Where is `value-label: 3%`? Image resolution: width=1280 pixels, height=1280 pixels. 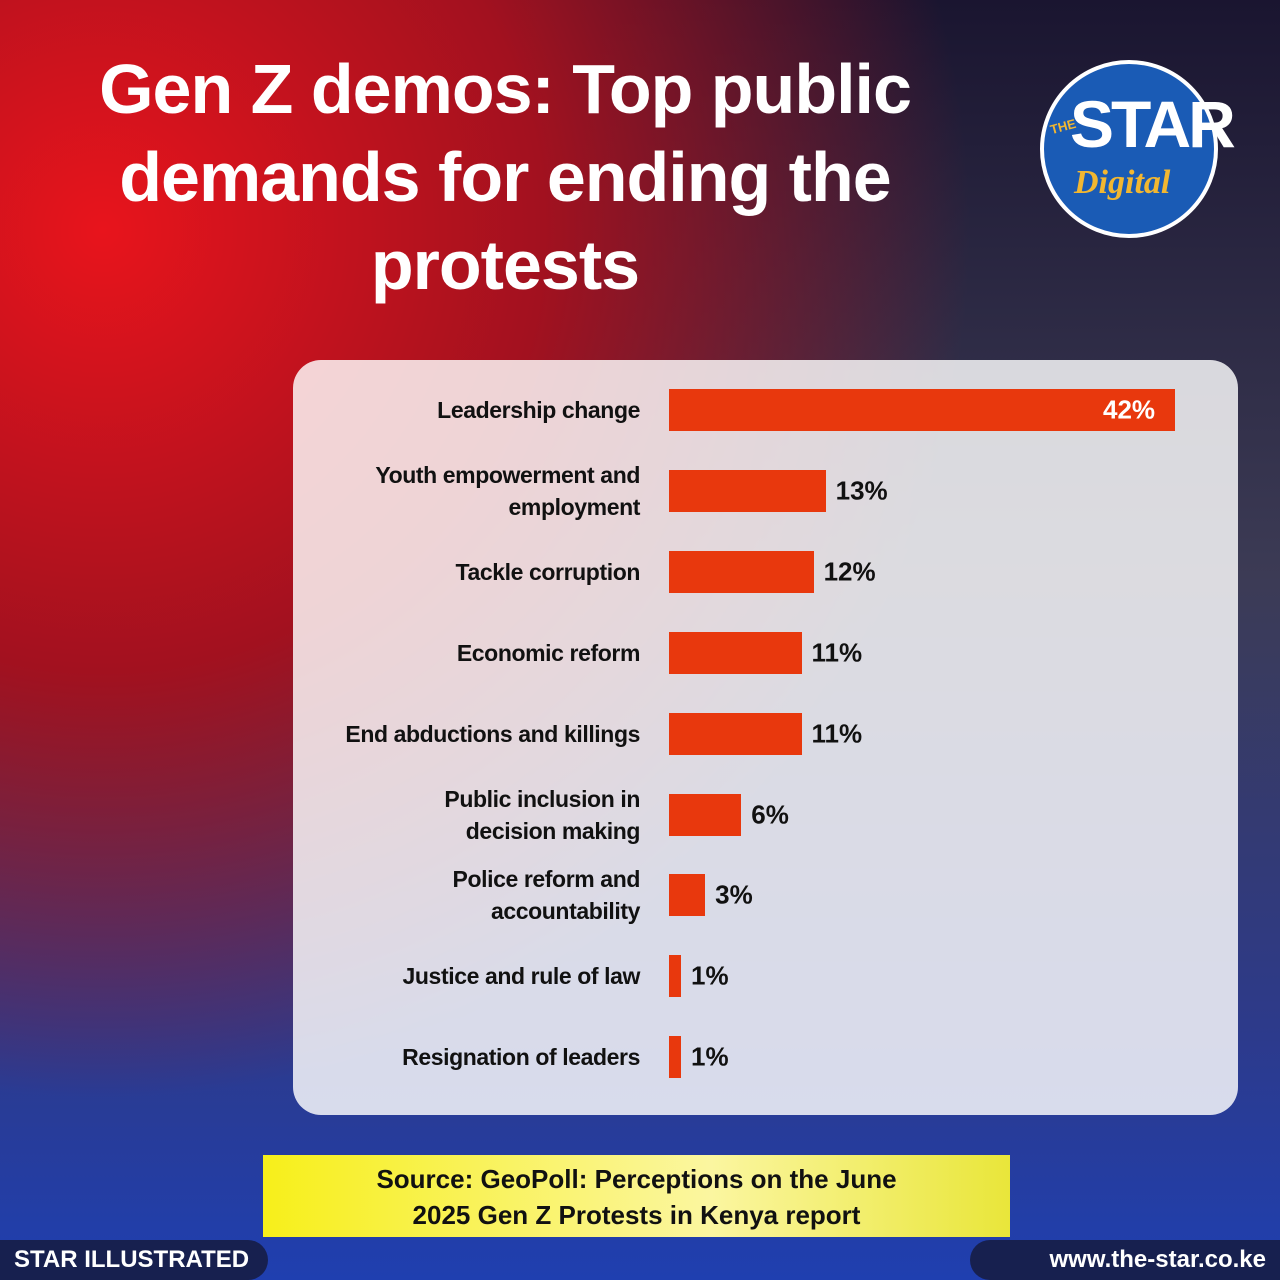 value-label: 3% is located at coordinates (734, 894).